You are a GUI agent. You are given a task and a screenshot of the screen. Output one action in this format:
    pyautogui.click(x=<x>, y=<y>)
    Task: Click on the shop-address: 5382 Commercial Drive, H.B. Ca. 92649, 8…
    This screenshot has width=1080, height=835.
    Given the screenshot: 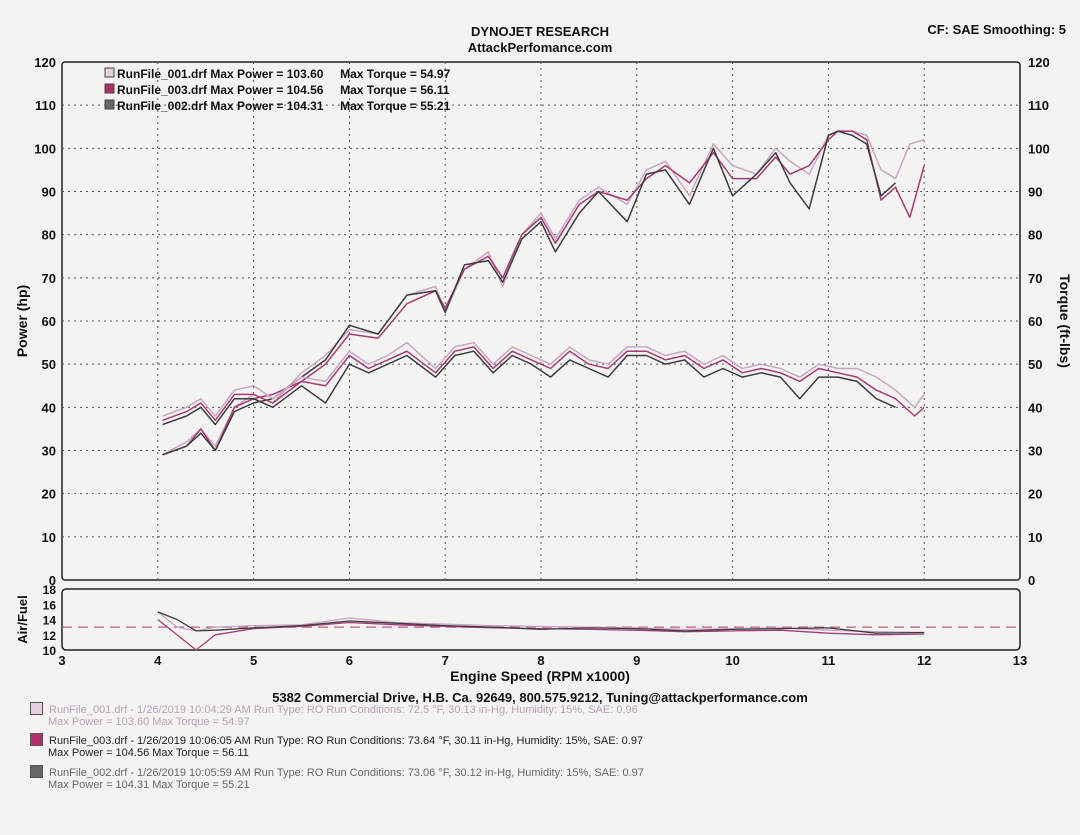 What is the action you would take?
    pyautogui.click(x=540, y=697)
    